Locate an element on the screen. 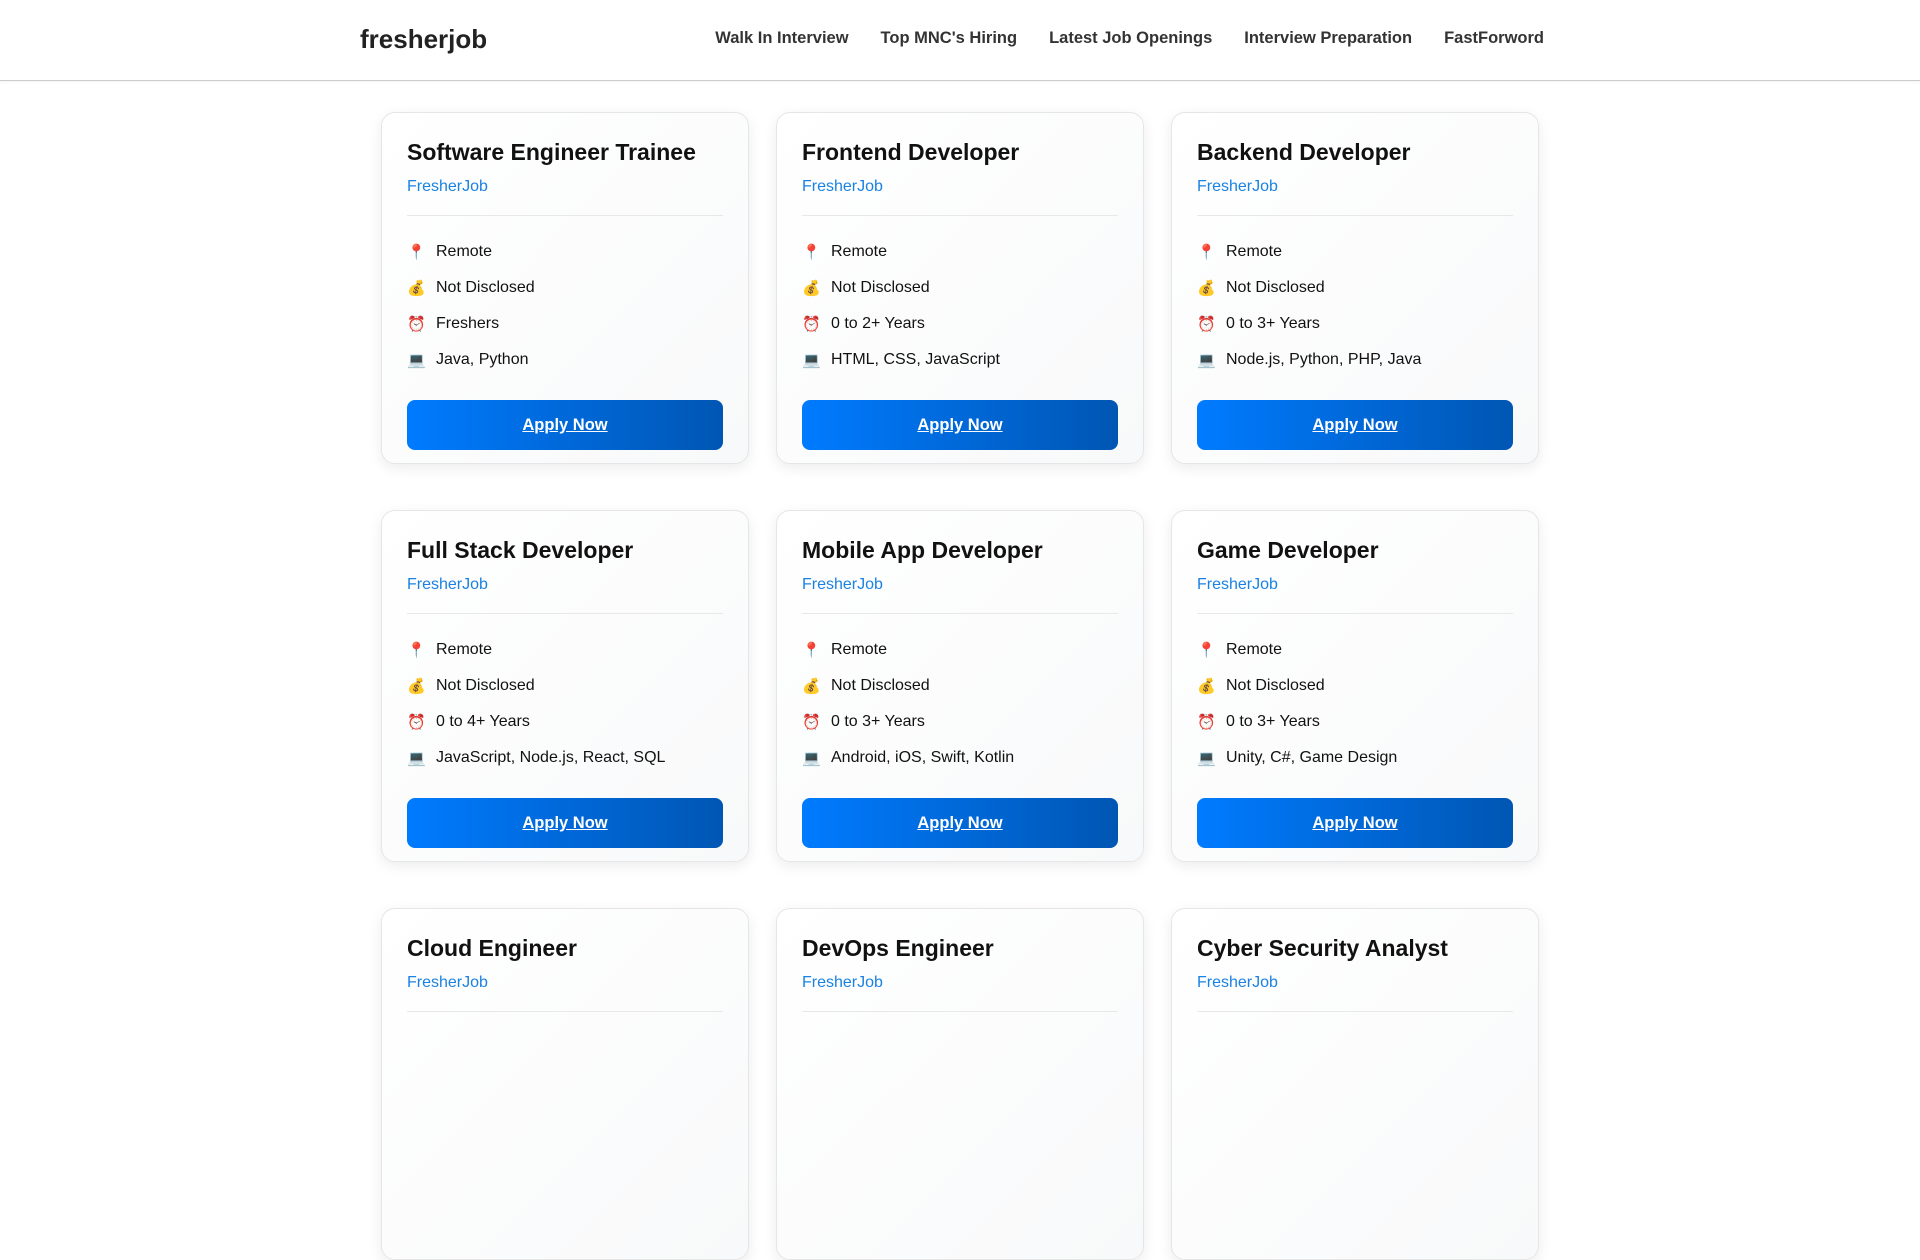 This screenshot has width=1920, height=1260. nav-top-mnc-hiring: Top MNC's Hiring is located at coordinates (949, 38).